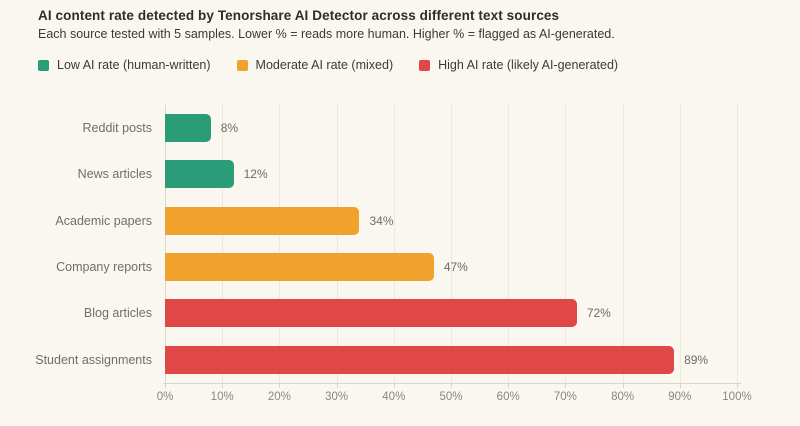 The image size is (800, 426). What do you see at coordinates (337, 386) in the screenshot?
I see `x-tick-30%` at bounding box center [337, 386].